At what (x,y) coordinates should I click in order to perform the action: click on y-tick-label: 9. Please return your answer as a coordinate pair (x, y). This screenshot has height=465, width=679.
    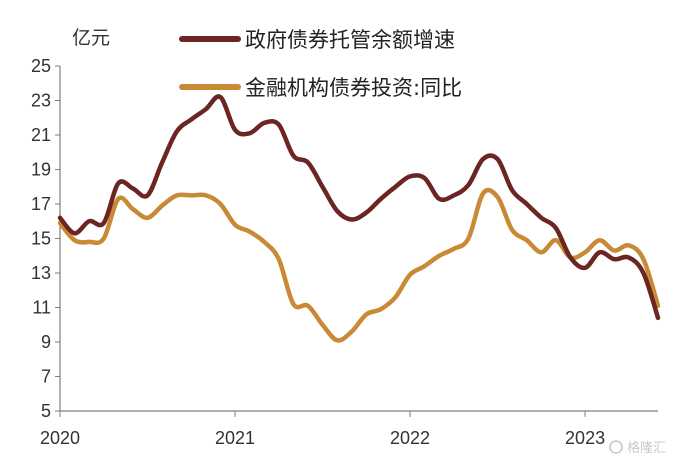
    Looking at the image, I should click on (46, 342).